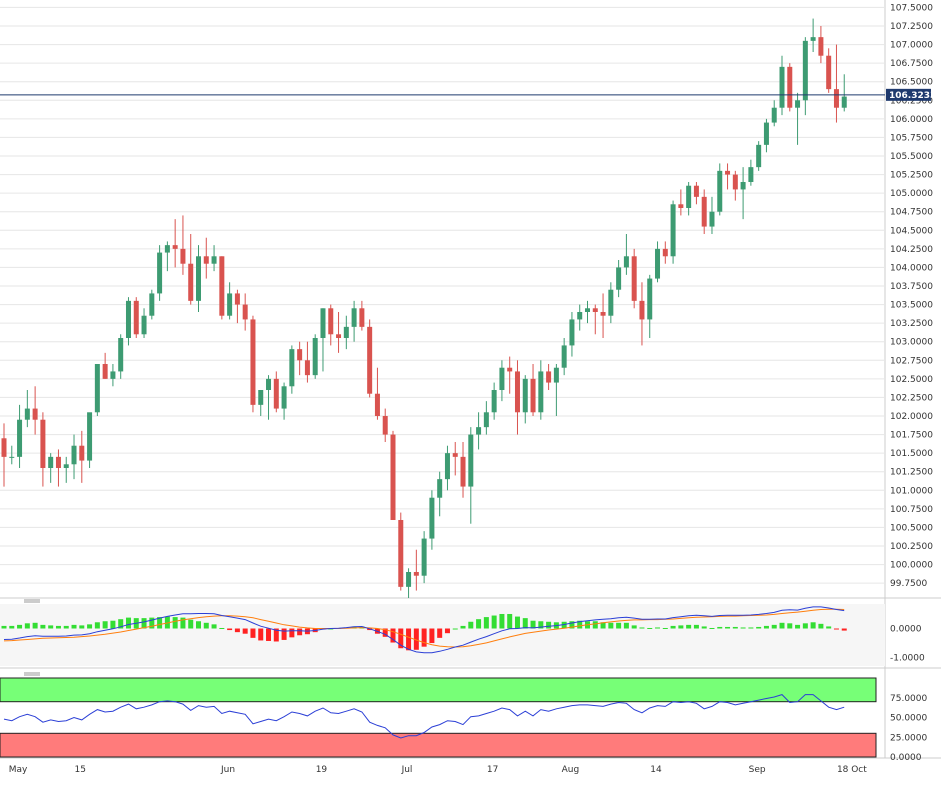  I want to click on macd-signal-line, so click(424, 628).